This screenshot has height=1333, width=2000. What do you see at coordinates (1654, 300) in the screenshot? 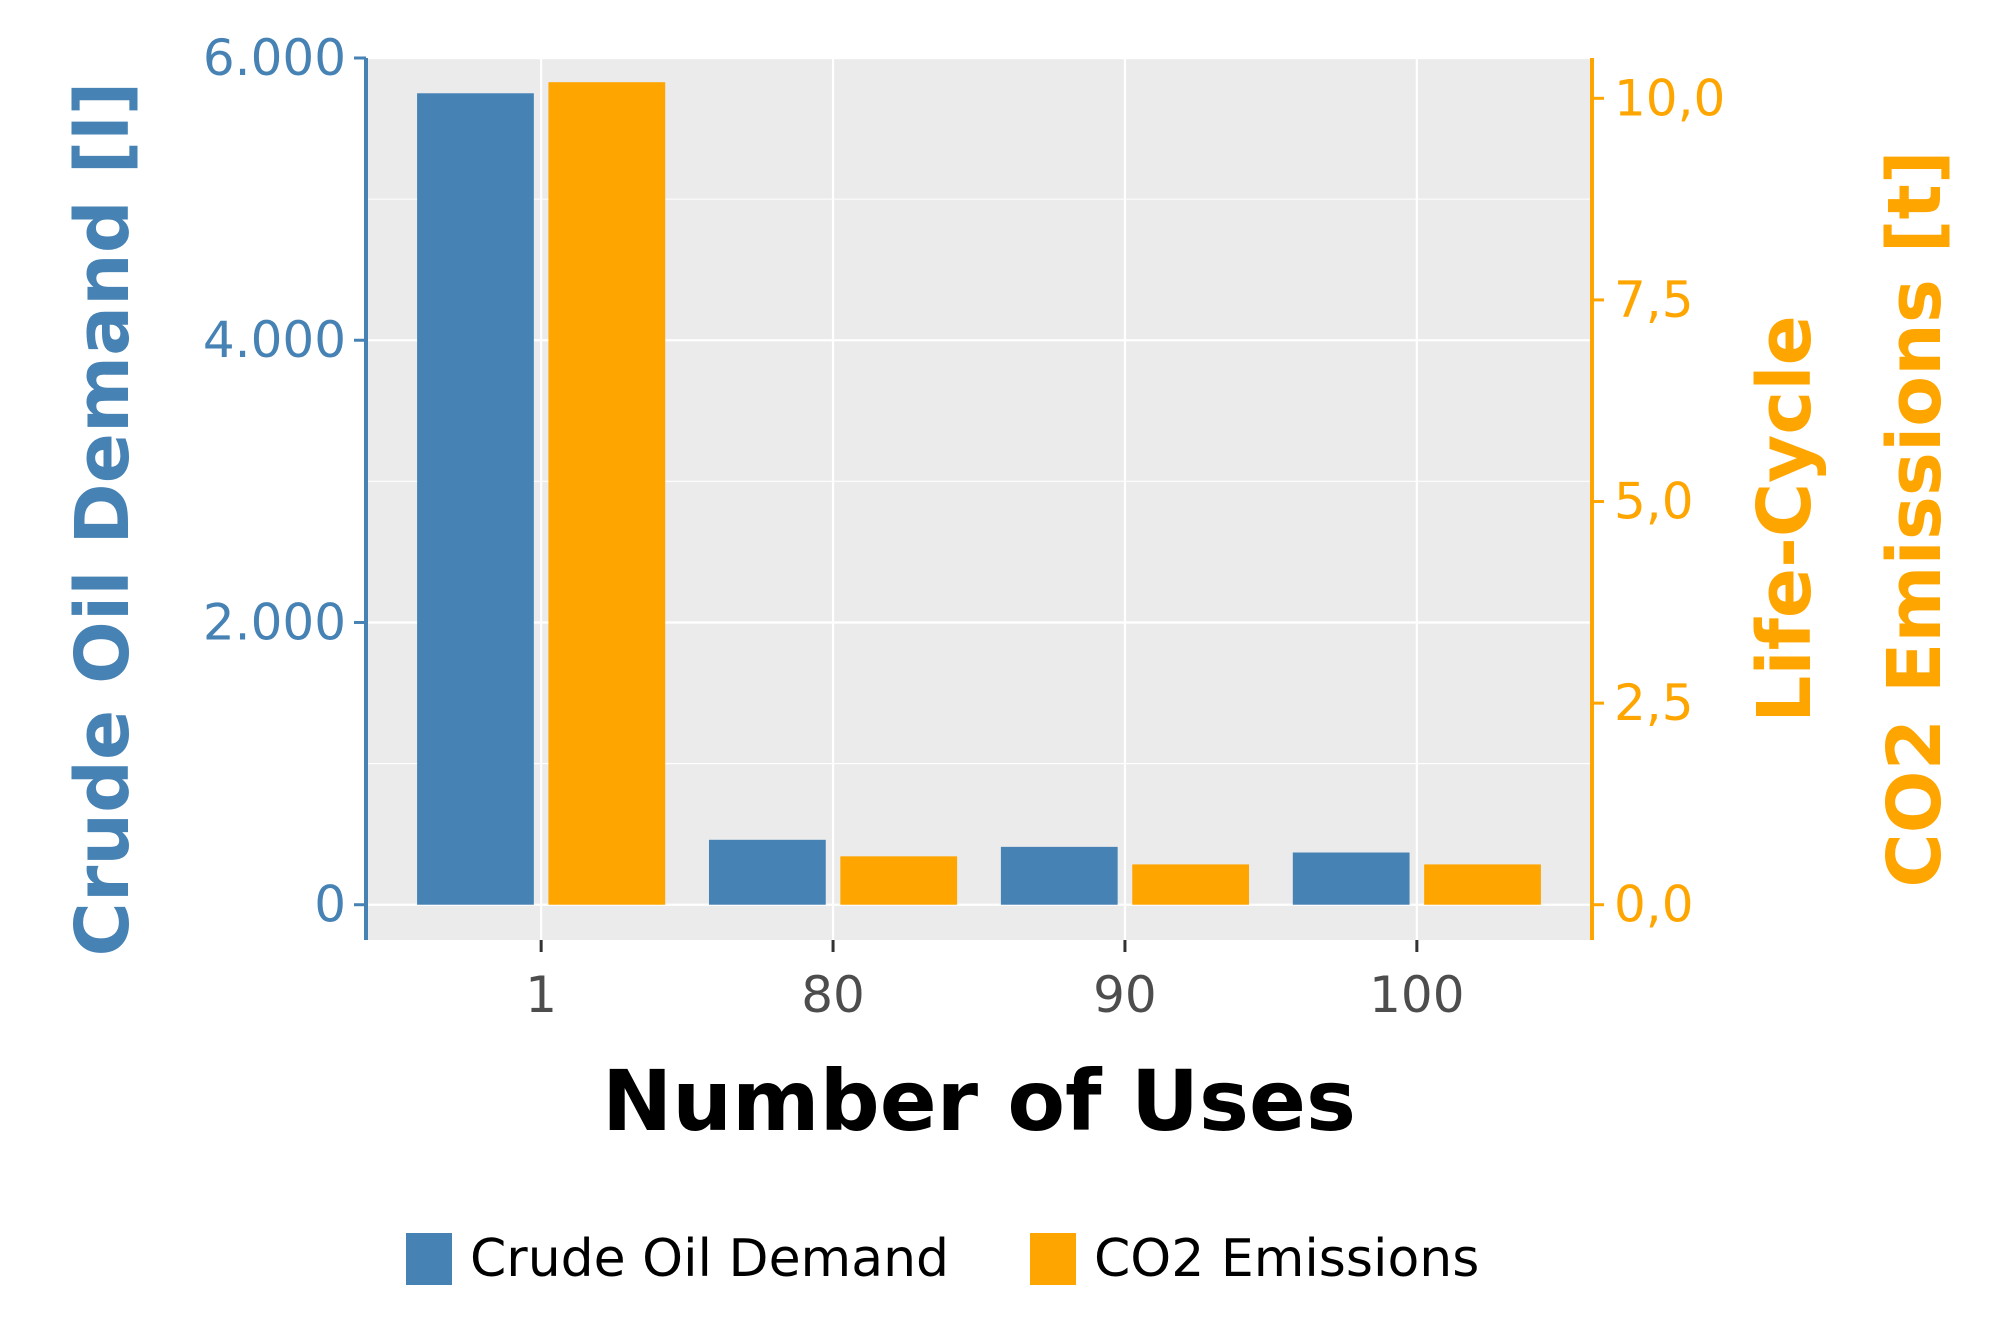
I see `y-right-tick-label: 7,5` at bounding box center [1654, 300].